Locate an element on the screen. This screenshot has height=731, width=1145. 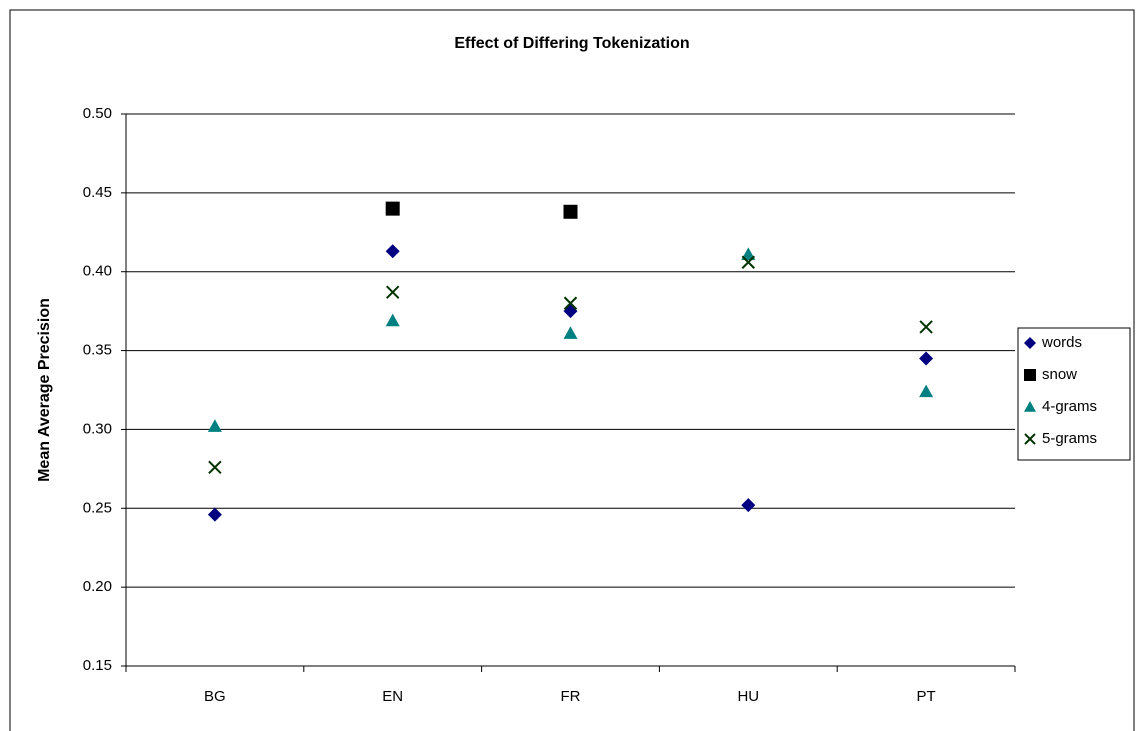
x-tick-label: EN is located at coordinates (392, 696).